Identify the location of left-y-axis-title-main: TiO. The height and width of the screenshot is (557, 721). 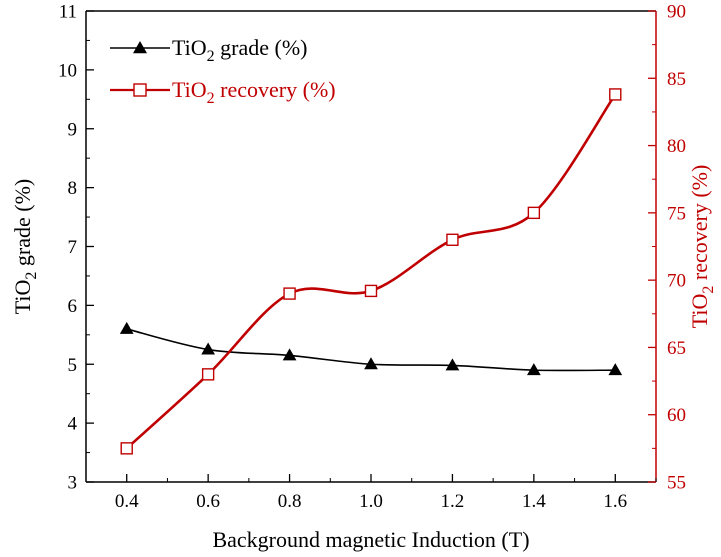
(22, 297).